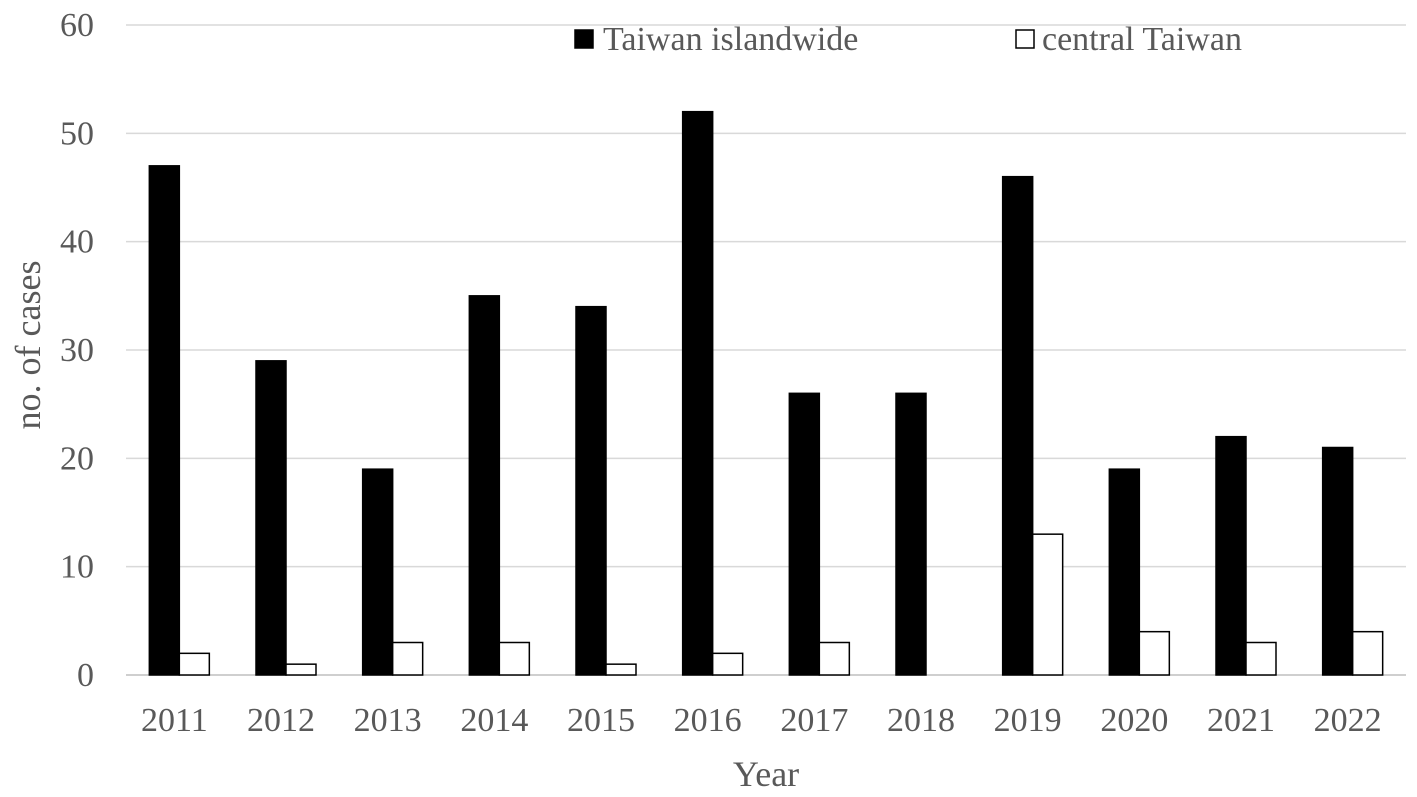  Describe the element at coordinates (1261, 658) in the screenshot. I see `bar-central-taiwan-2021` at that location.